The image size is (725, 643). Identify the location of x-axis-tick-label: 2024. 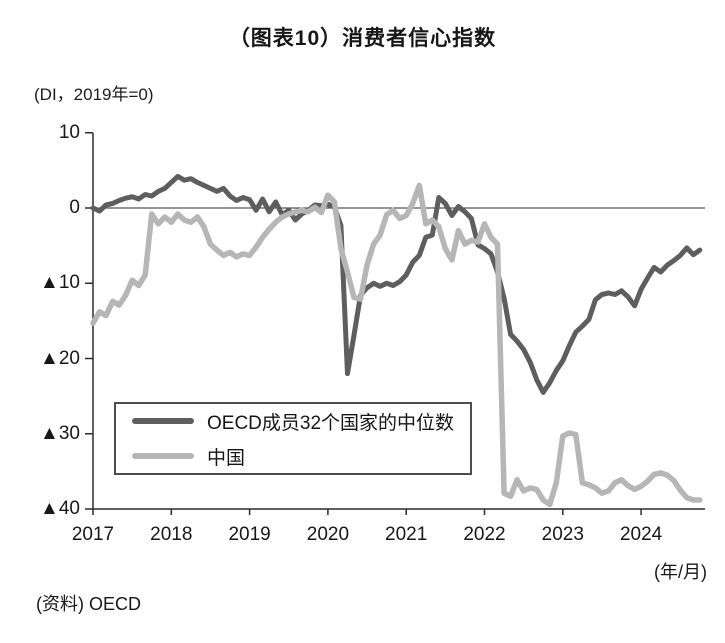
(641, 534).